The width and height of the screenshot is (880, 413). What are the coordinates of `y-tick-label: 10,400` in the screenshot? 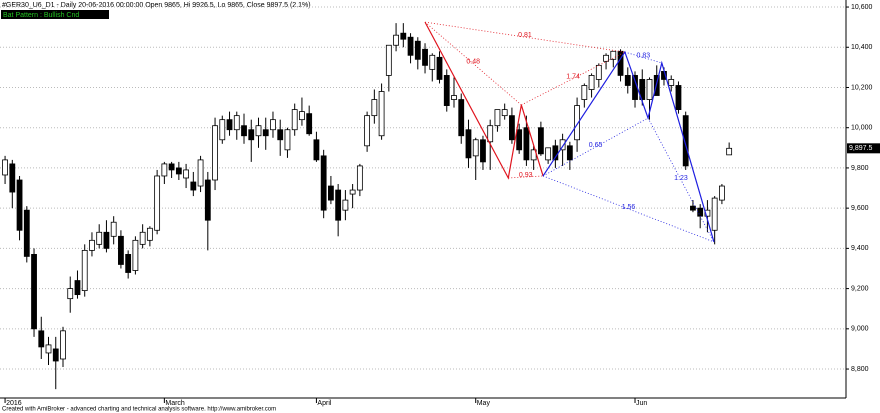 It's located at (862, 47).